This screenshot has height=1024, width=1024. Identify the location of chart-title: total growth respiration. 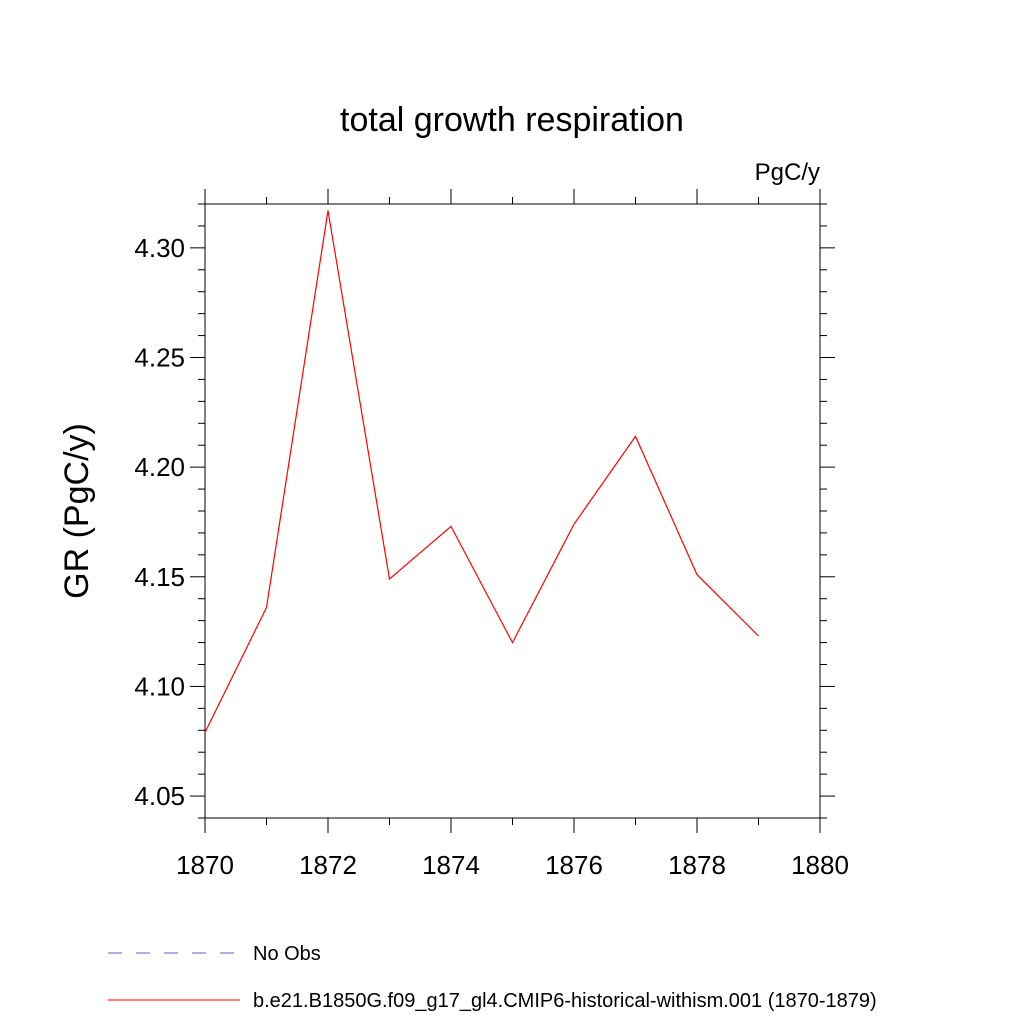
(512, 120).